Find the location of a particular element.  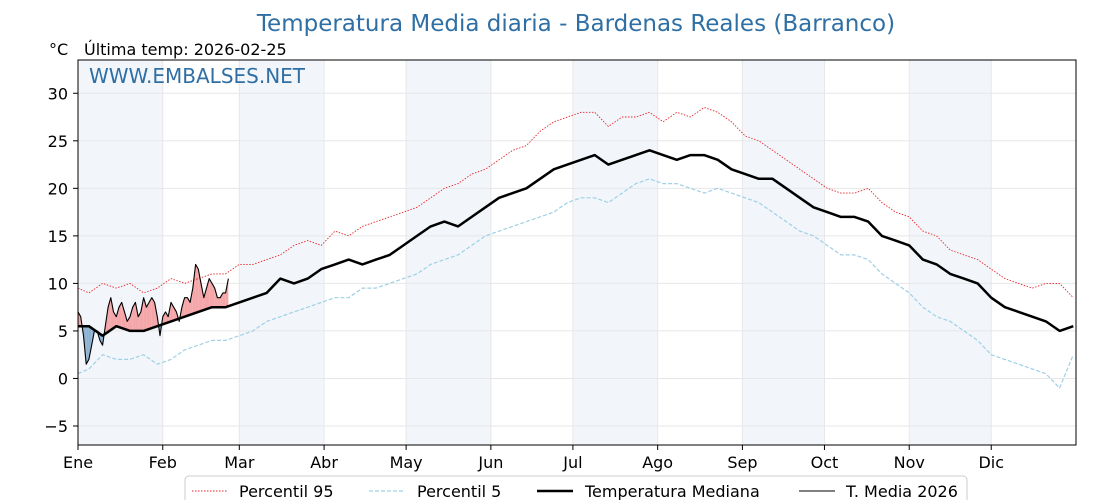

x-tick-label: Ene is located at coordinates (78, 462).